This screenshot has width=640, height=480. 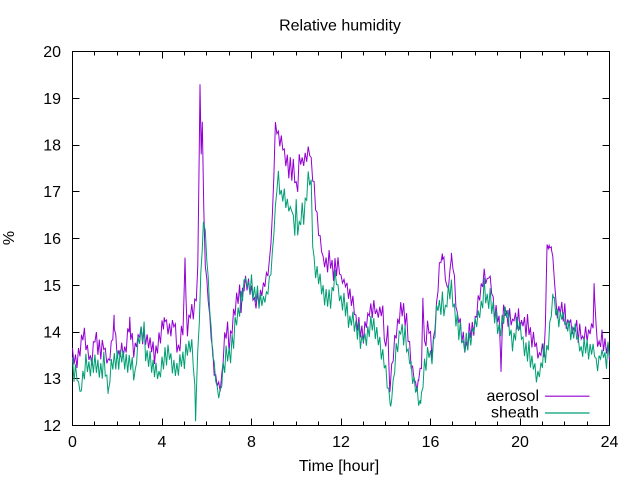 What do you see at coordinates (340, 26) in the screenshot?
I see `svg-text: Relative humidity` at bounding box center [340, 26].